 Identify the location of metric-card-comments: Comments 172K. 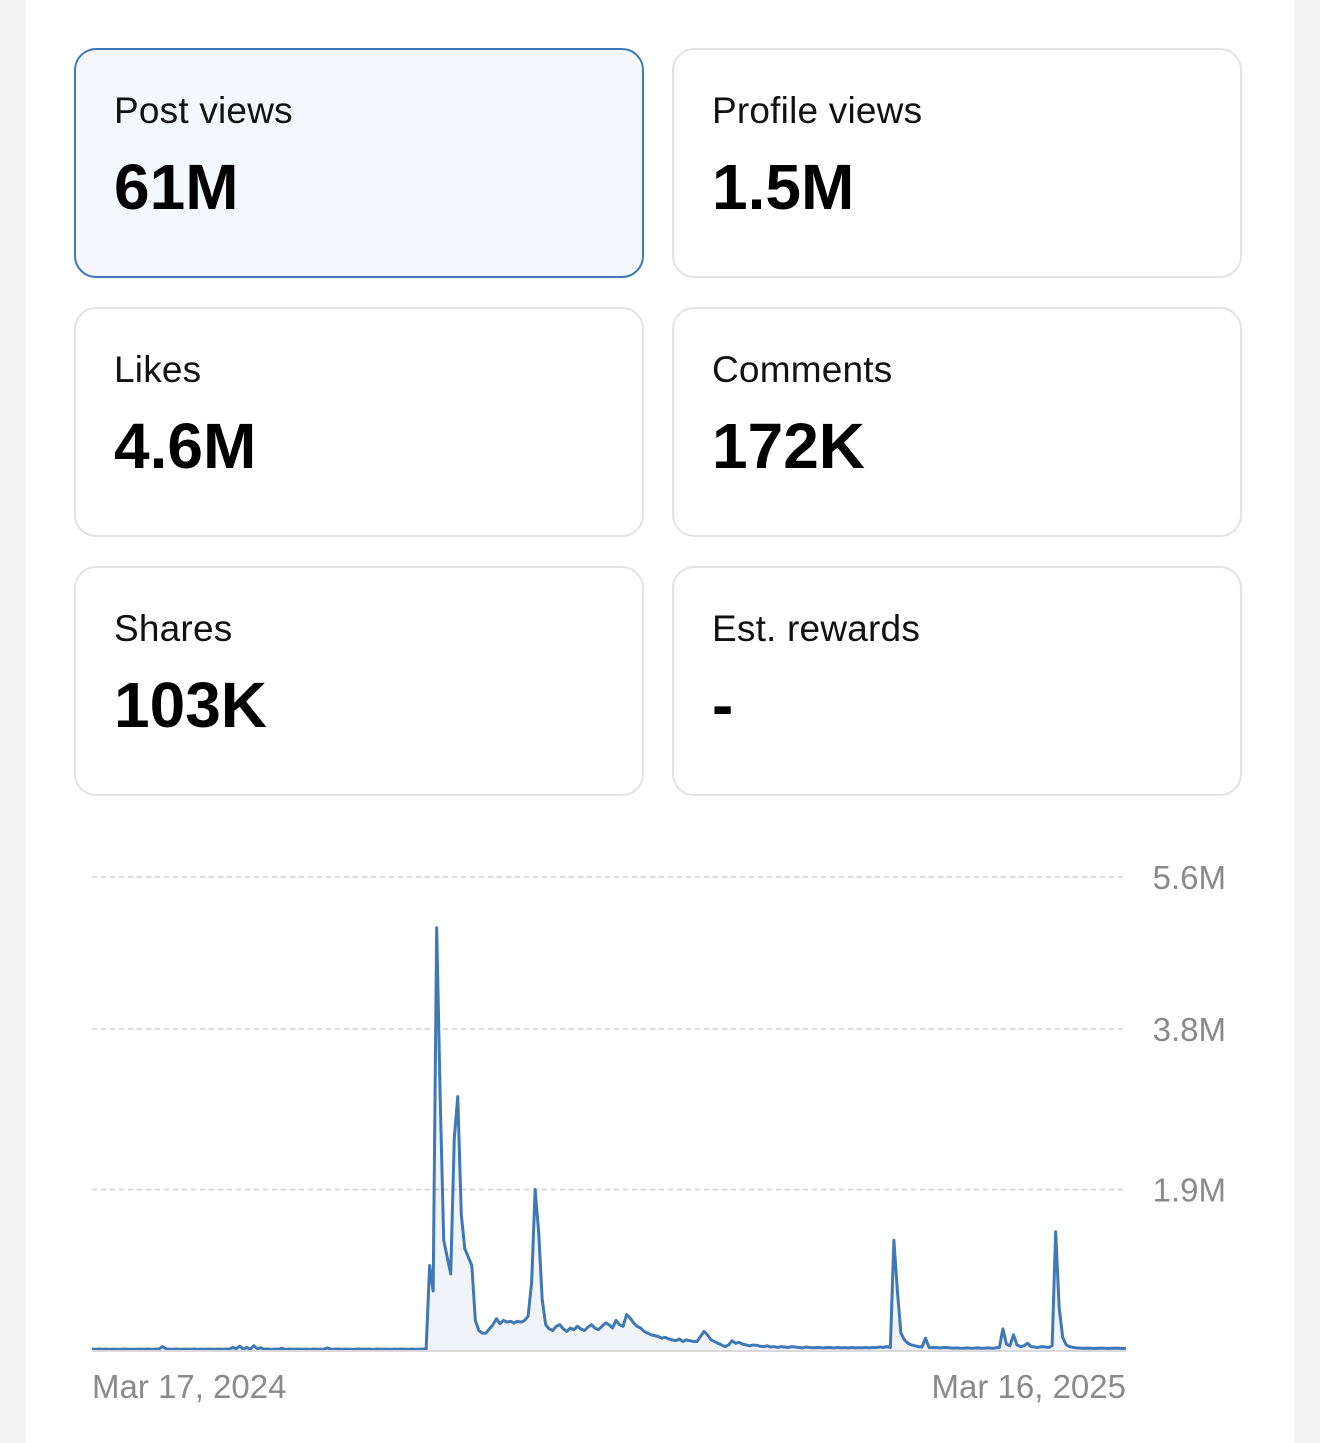
(957, 422).